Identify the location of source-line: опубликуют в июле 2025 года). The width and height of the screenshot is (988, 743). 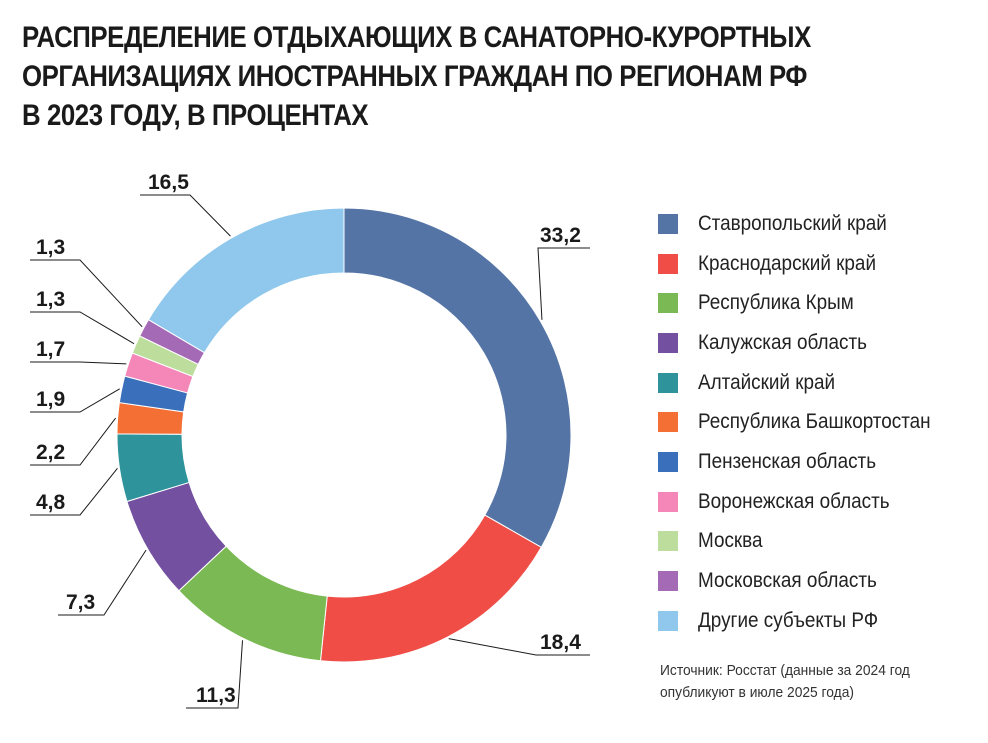
(757, 692).